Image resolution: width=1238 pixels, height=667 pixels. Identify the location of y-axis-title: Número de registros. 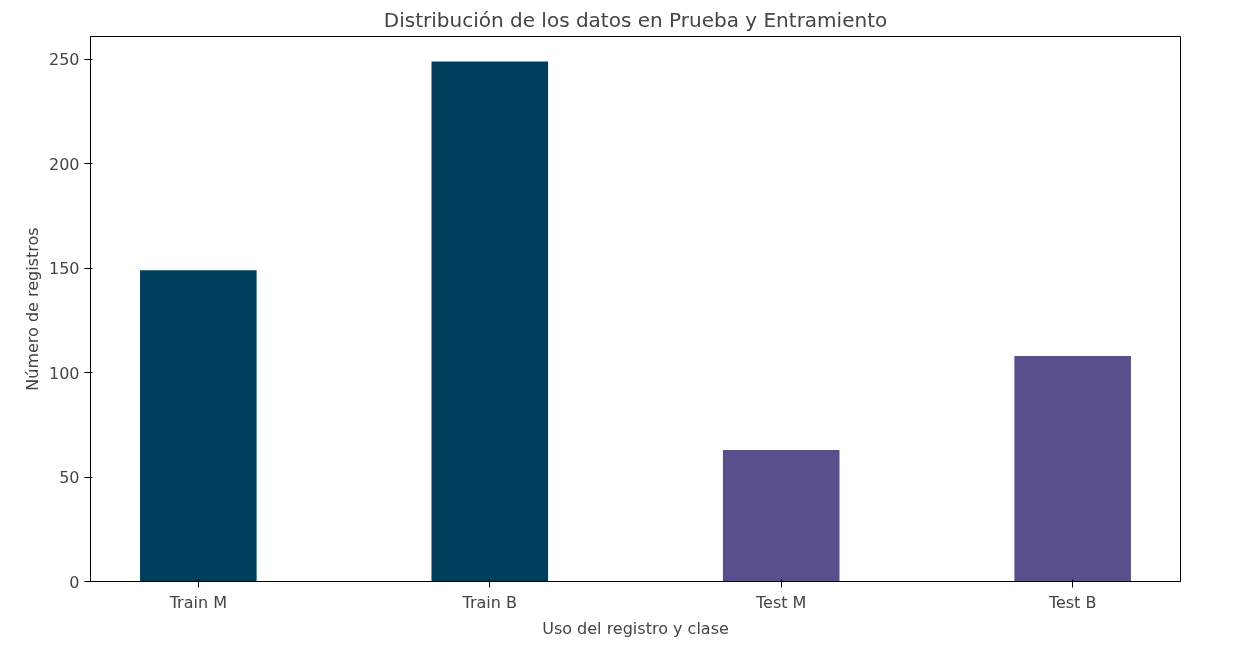
(32, 309).